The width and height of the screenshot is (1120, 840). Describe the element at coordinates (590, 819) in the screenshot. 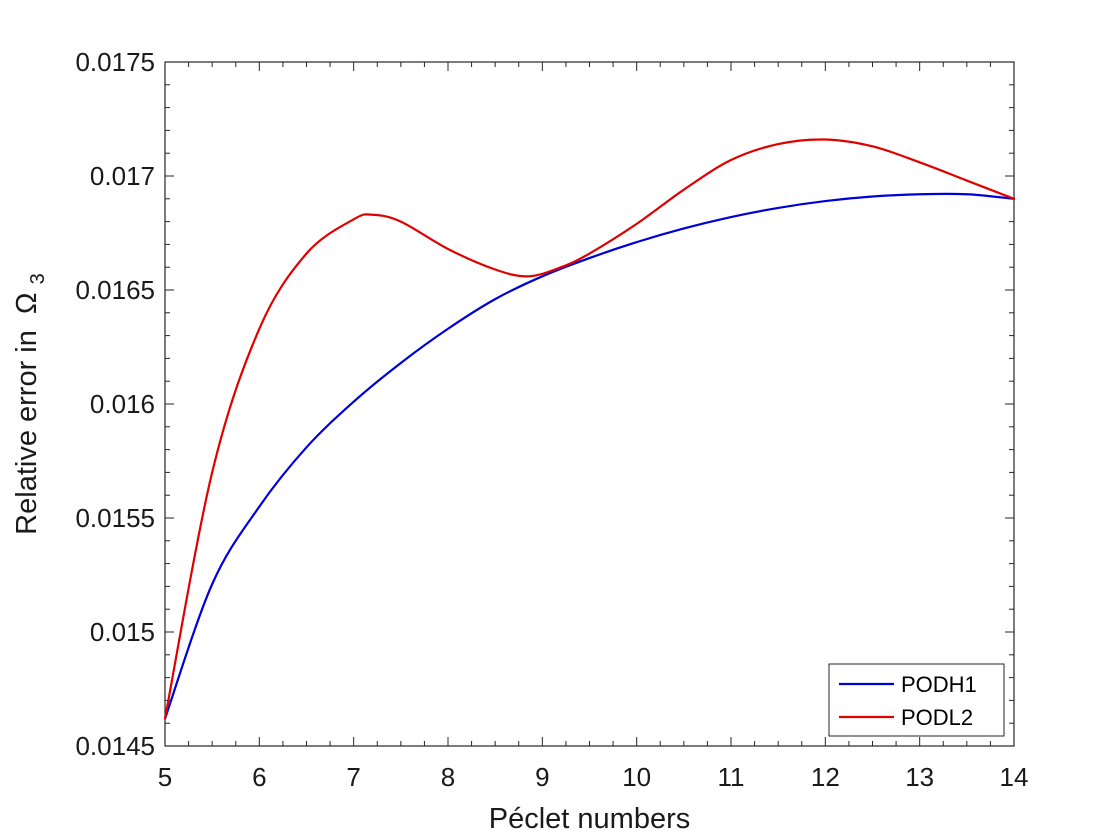

I see `x-axis-label: Péclet numbers` at that location.